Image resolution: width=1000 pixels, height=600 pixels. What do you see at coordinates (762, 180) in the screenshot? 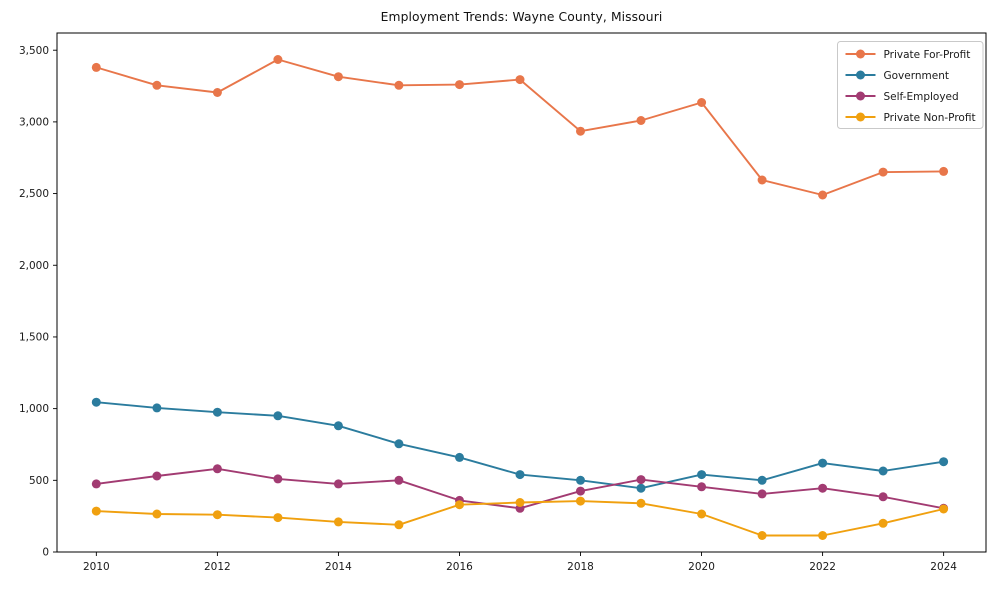
I see `point-private-for-profit-2021` at bounding box center [762, 180].